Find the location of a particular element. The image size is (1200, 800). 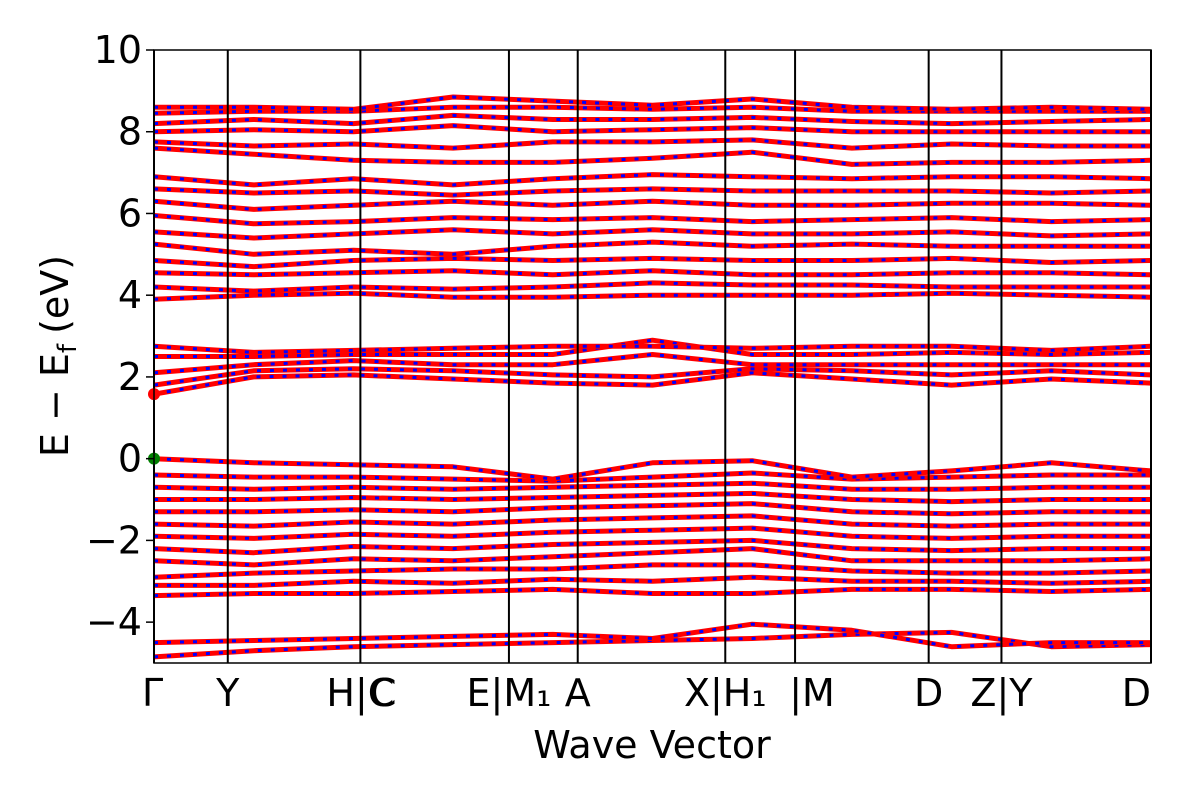

y-axis-ticks: −4 −2 0 2 4 6 8 10 is located at coordinates (120, 336).